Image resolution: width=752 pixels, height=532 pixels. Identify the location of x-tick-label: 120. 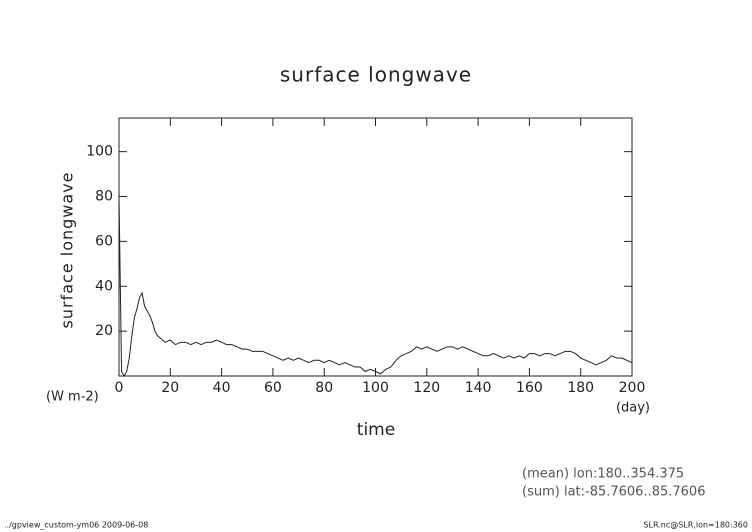
(426, 388).